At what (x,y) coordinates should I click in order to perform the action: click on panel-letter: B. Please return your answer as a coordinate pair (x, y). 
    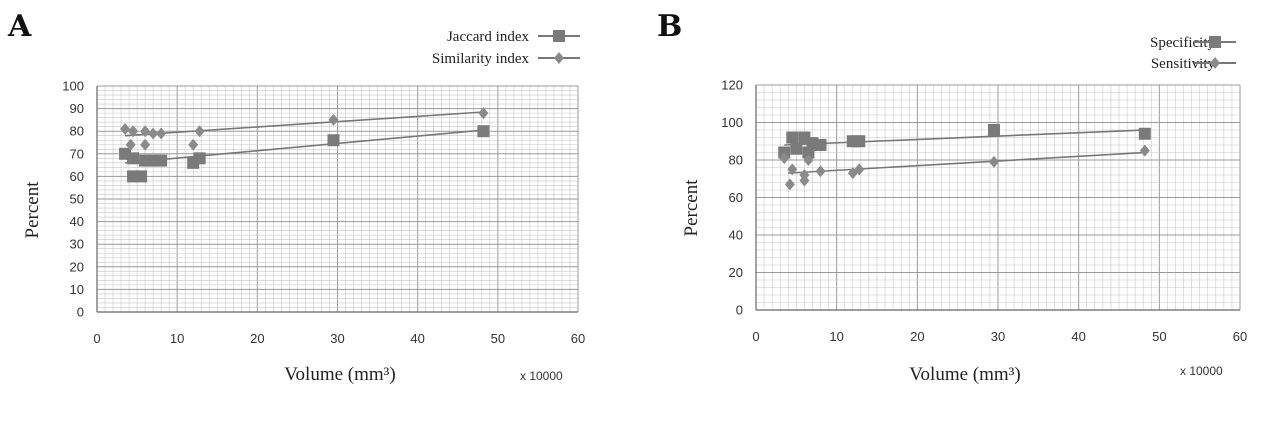
    Looking at the image, I should click on (669, 26).